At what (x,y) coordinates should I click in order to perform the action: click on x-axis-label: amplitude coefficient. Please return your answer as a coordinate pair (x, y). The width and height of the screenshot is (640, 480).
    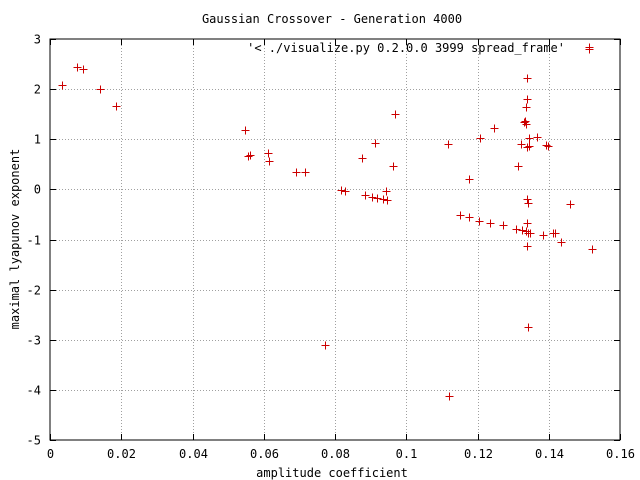
    Looking at the image, I should click on (332, 473).